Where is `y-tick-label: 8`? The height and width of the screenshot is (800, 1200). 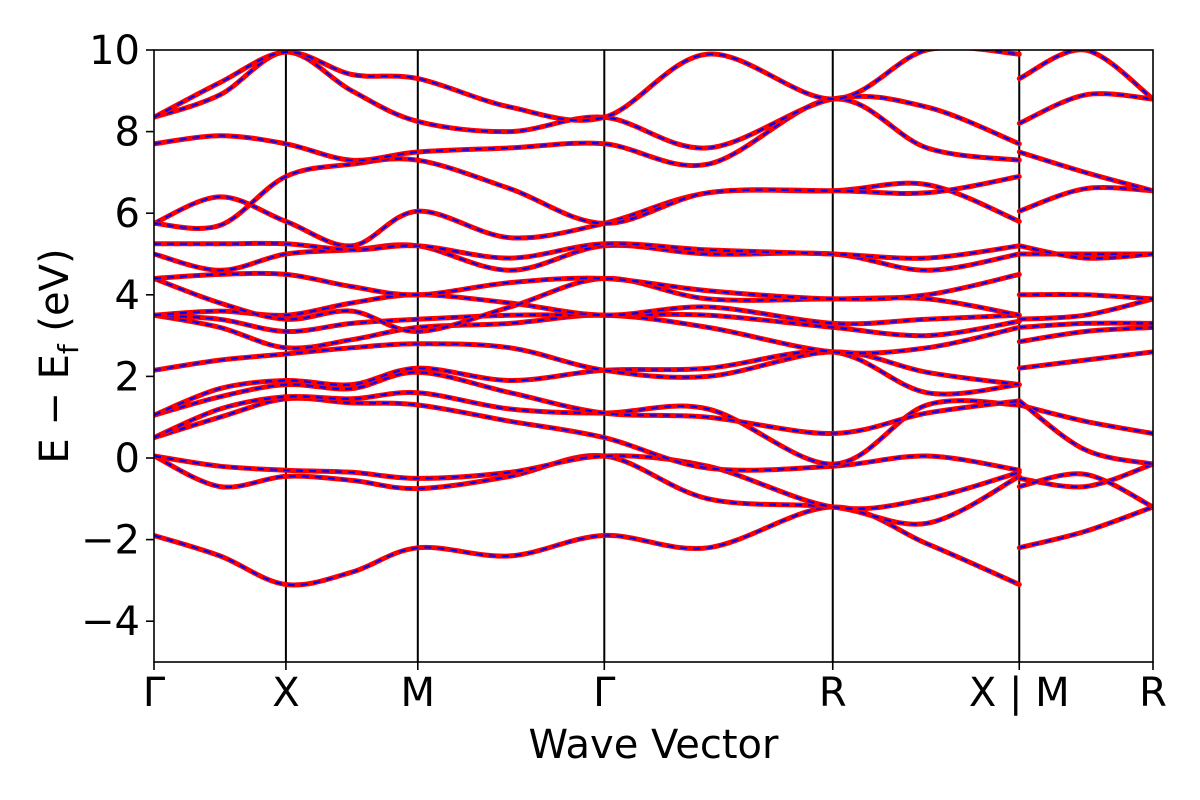
y-tick-label: 8 is located at coordinates (127, 133).